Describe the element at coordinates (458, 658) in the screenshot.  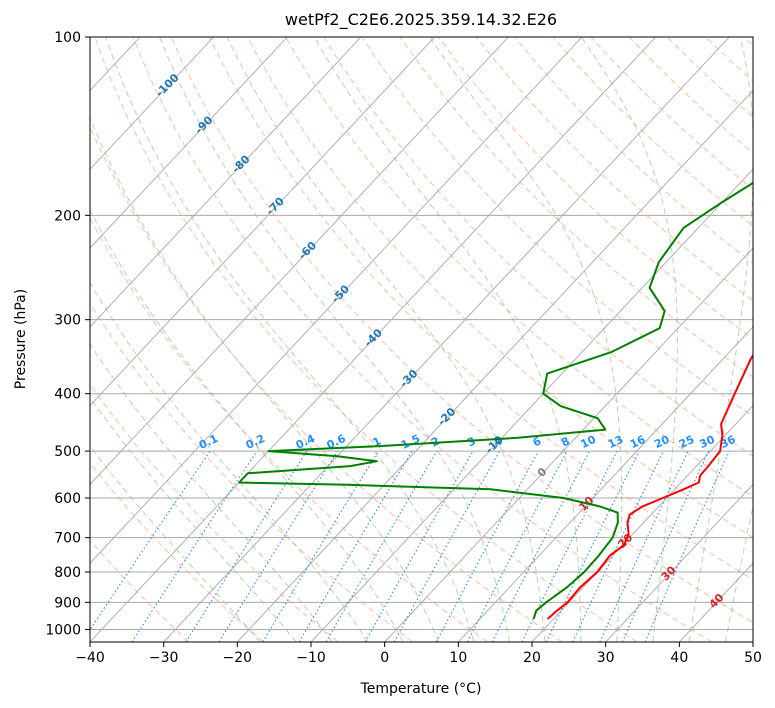
I see `x-tick-label: 10` at that location.